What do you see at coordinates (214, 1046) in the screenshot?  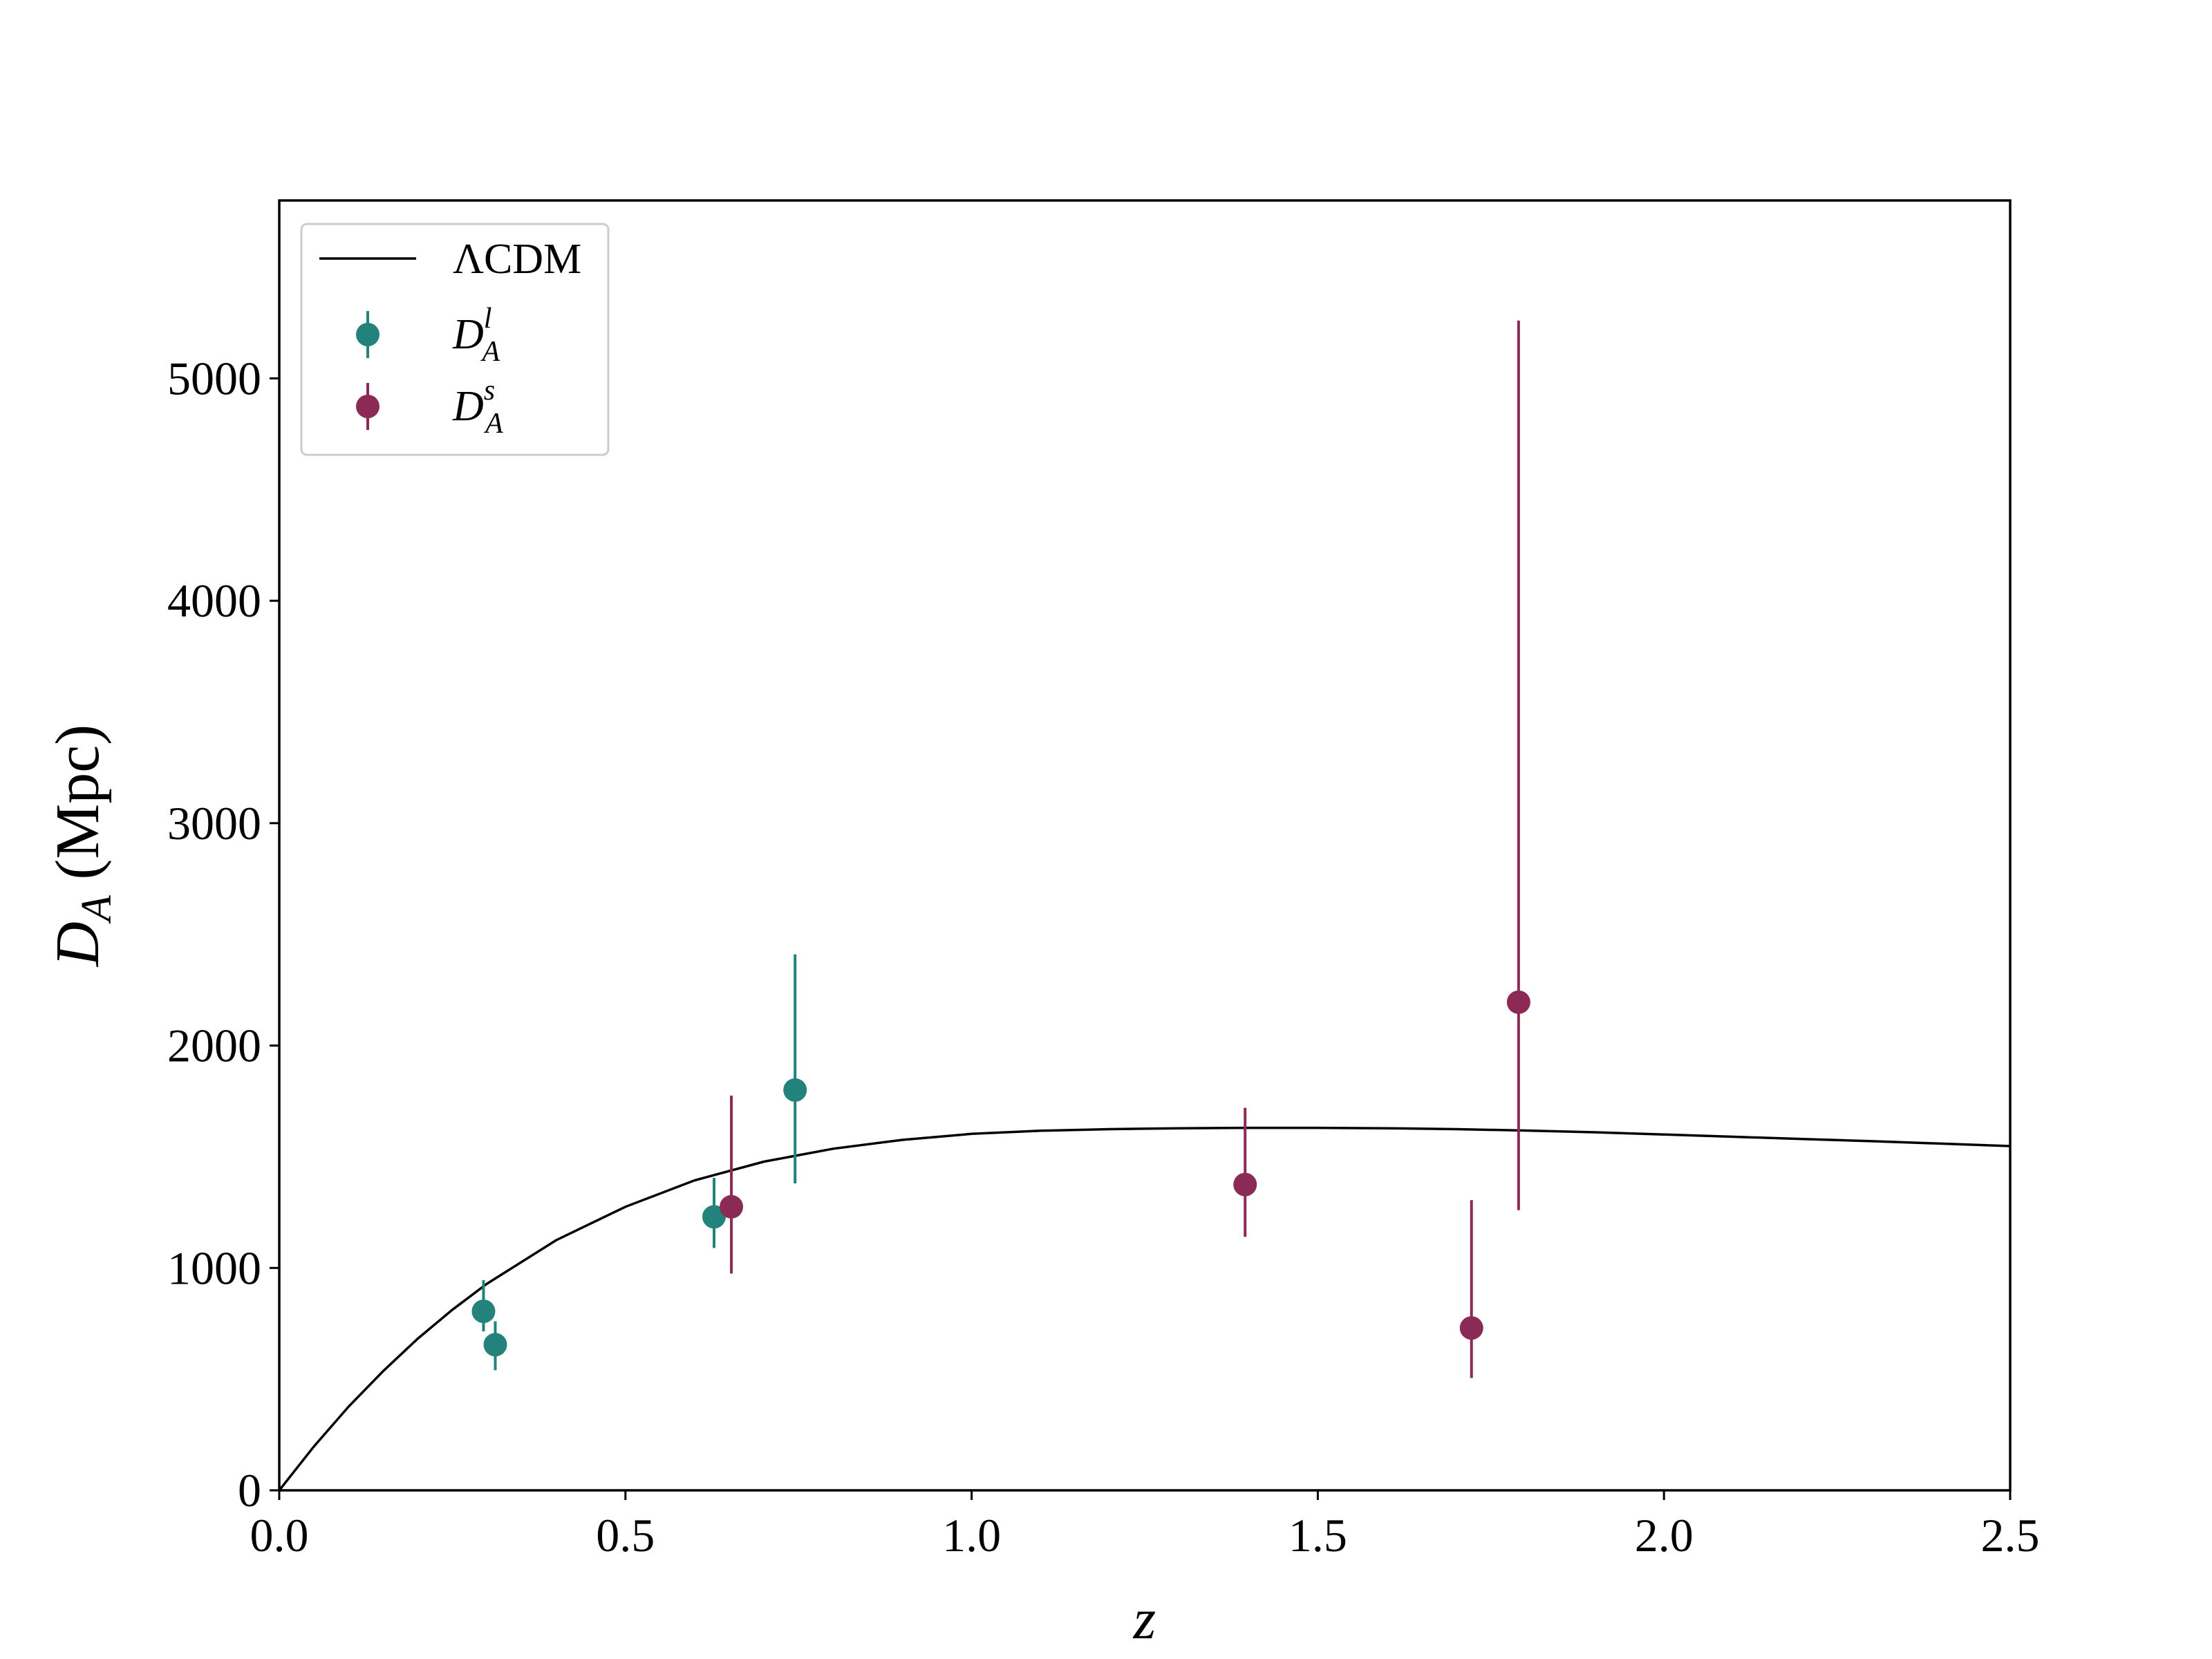 I see `y-tick-label: 2000` at bounding box center [214, 1046].